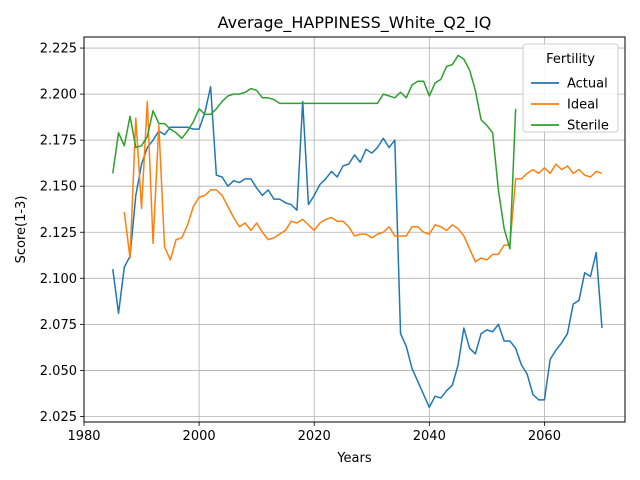  What do you see at coordinates (58, 371) in the screenshot?
I see `y-tick-label: 2.050` at bounding box center [58, 371].